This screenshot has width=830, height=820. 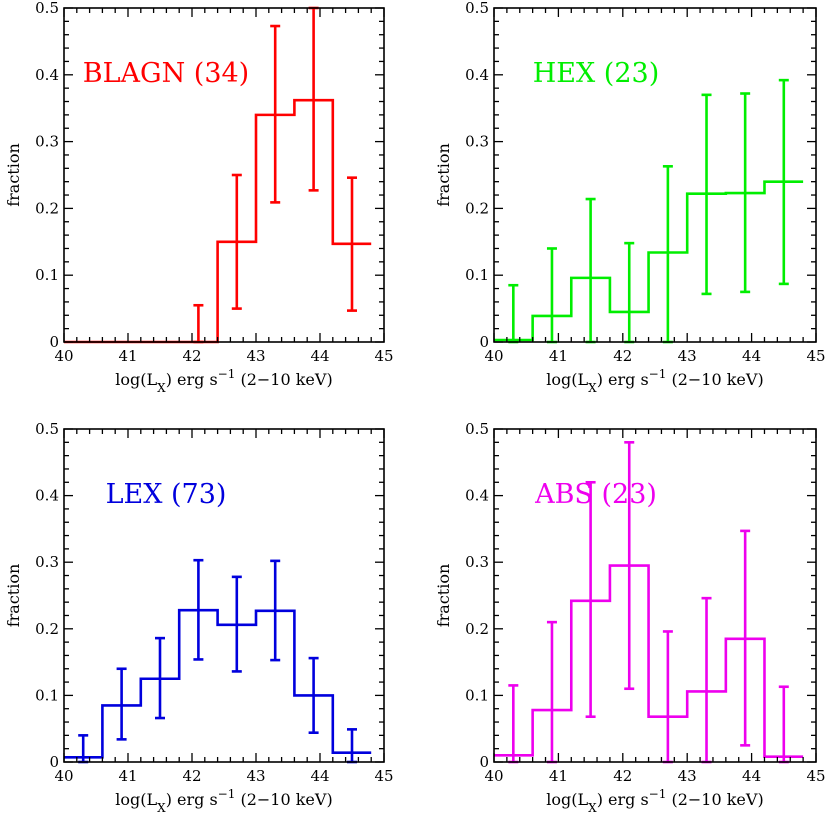 I want to click on panel-title: BLAGN (34), so click(x=166, y=73).